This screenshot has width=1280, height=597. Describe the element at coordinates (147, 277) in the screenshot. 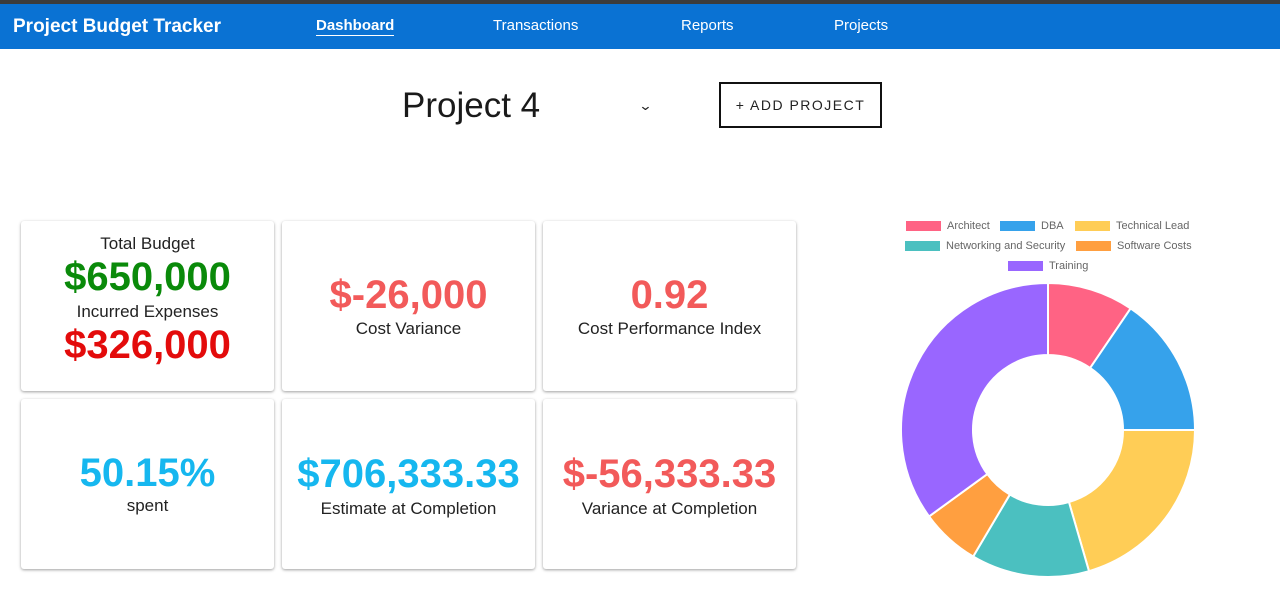

I see `total-budget-value: $650,000` at that location.